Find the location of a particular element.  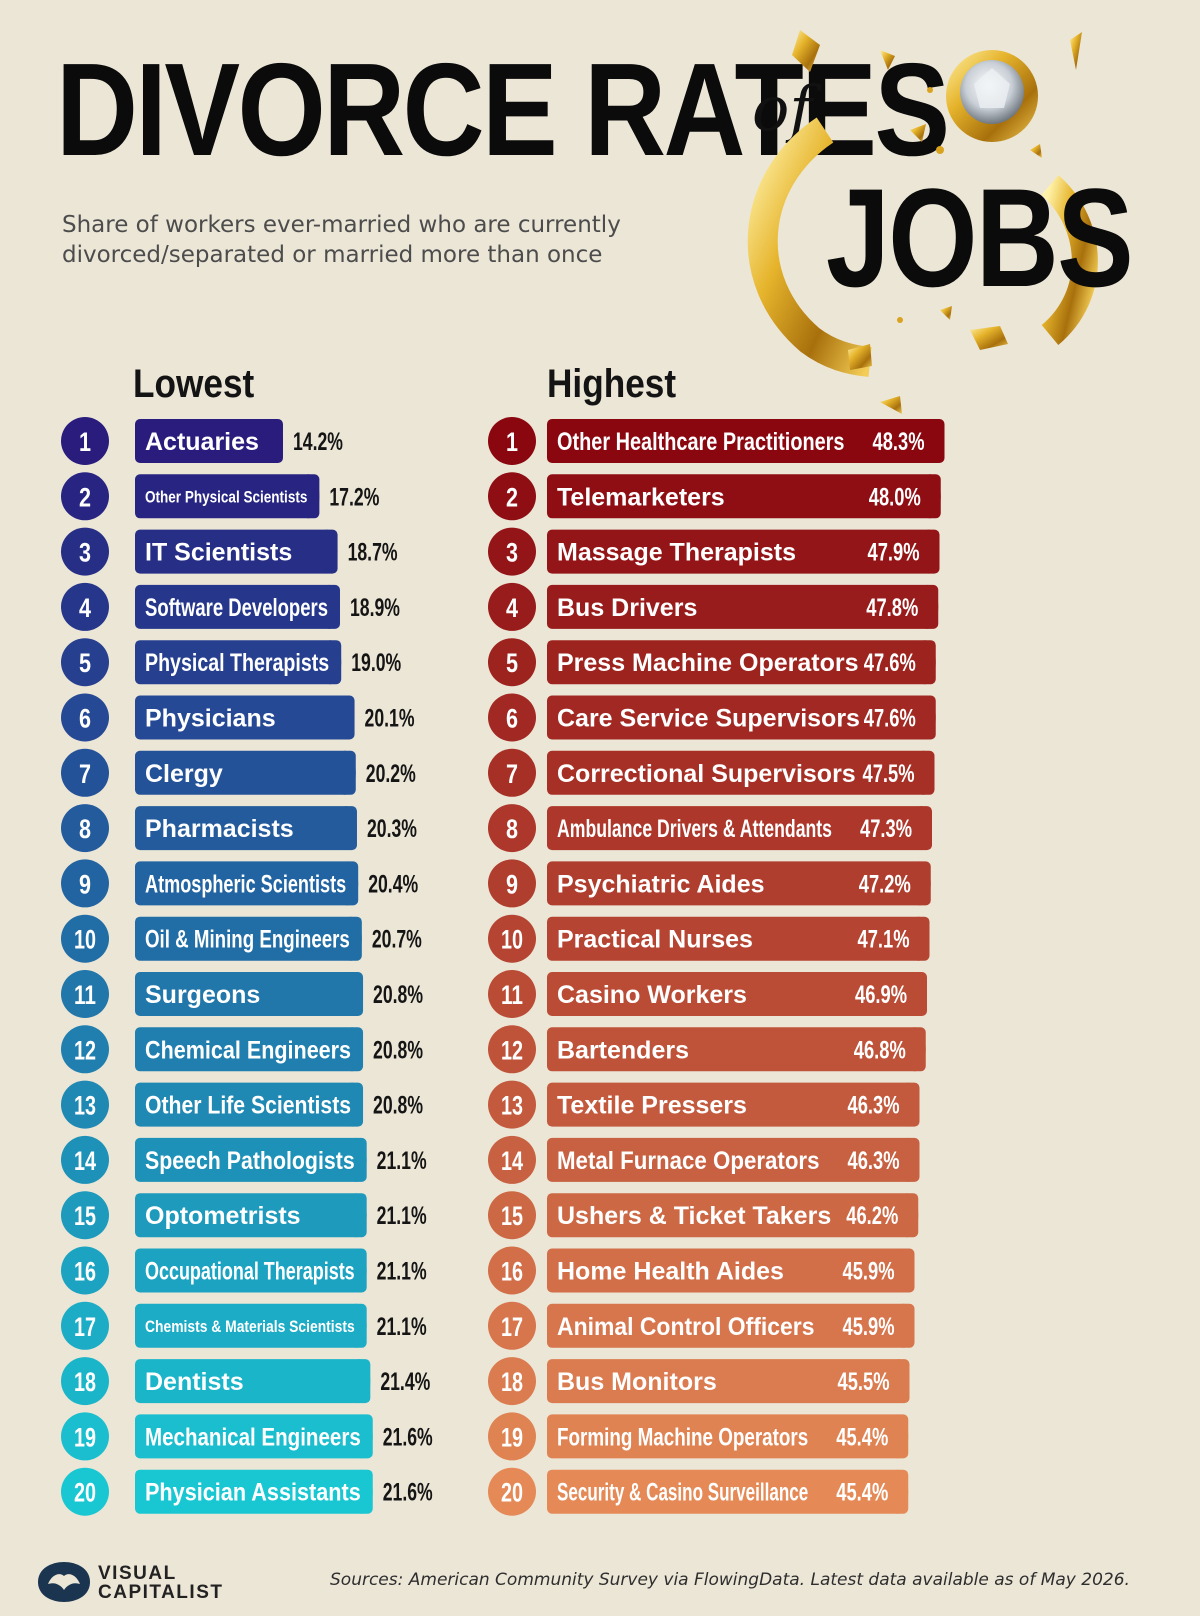

rank-number-highest: 2 is located at coordinates (512, 497).